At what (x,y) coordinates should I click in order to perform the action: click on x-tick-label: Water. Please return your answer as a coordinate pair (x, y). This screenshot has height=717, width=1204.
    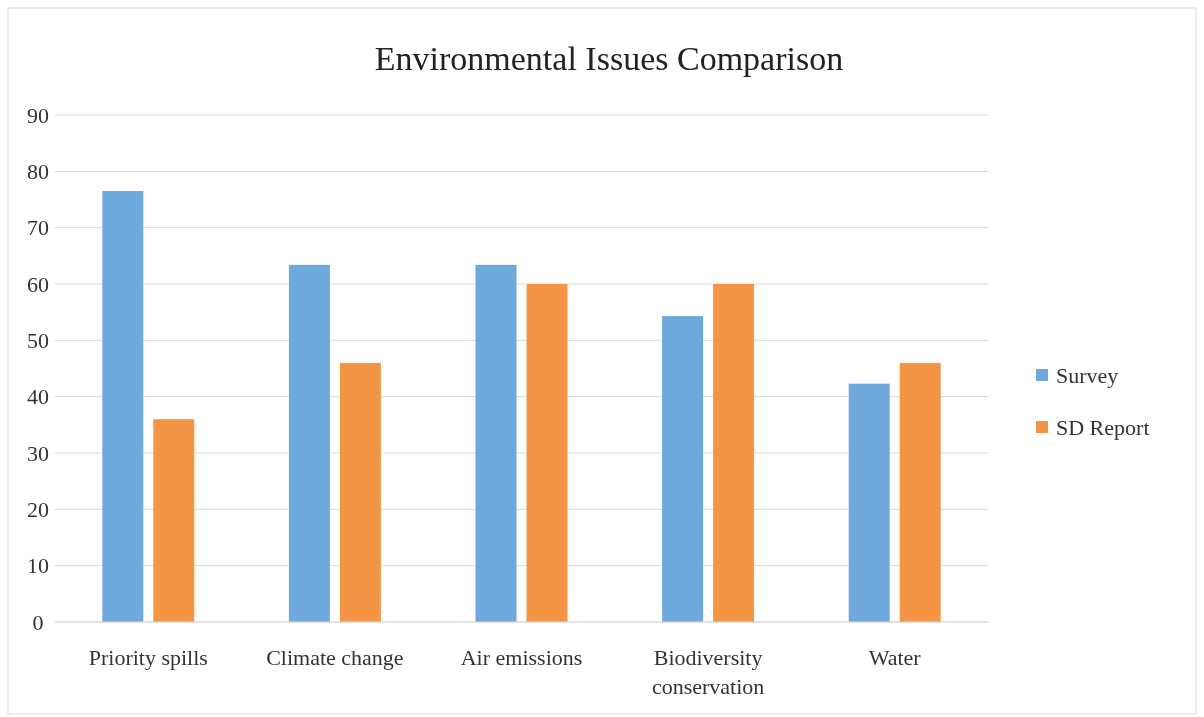
    Looking at the image, I should click on (895, 657).